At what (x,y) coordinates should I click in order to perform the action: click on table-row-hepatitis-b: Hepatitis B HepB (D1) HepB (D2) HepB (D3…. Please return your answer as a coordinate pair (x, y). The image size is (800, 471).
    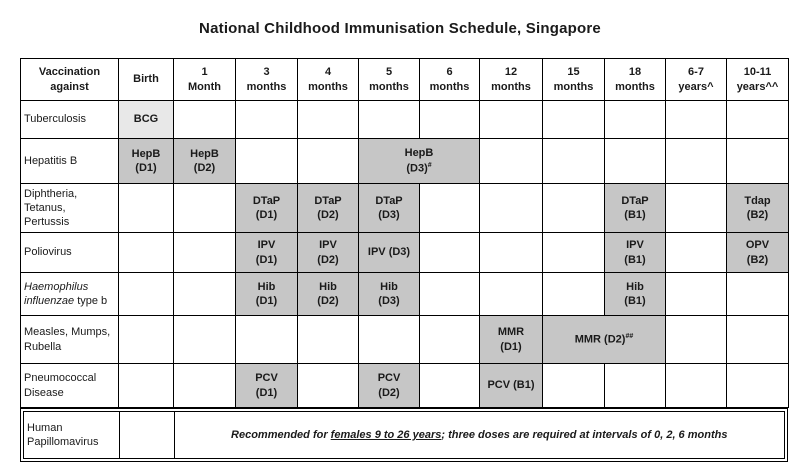
    Looking at the image, I should click on (404, 161).